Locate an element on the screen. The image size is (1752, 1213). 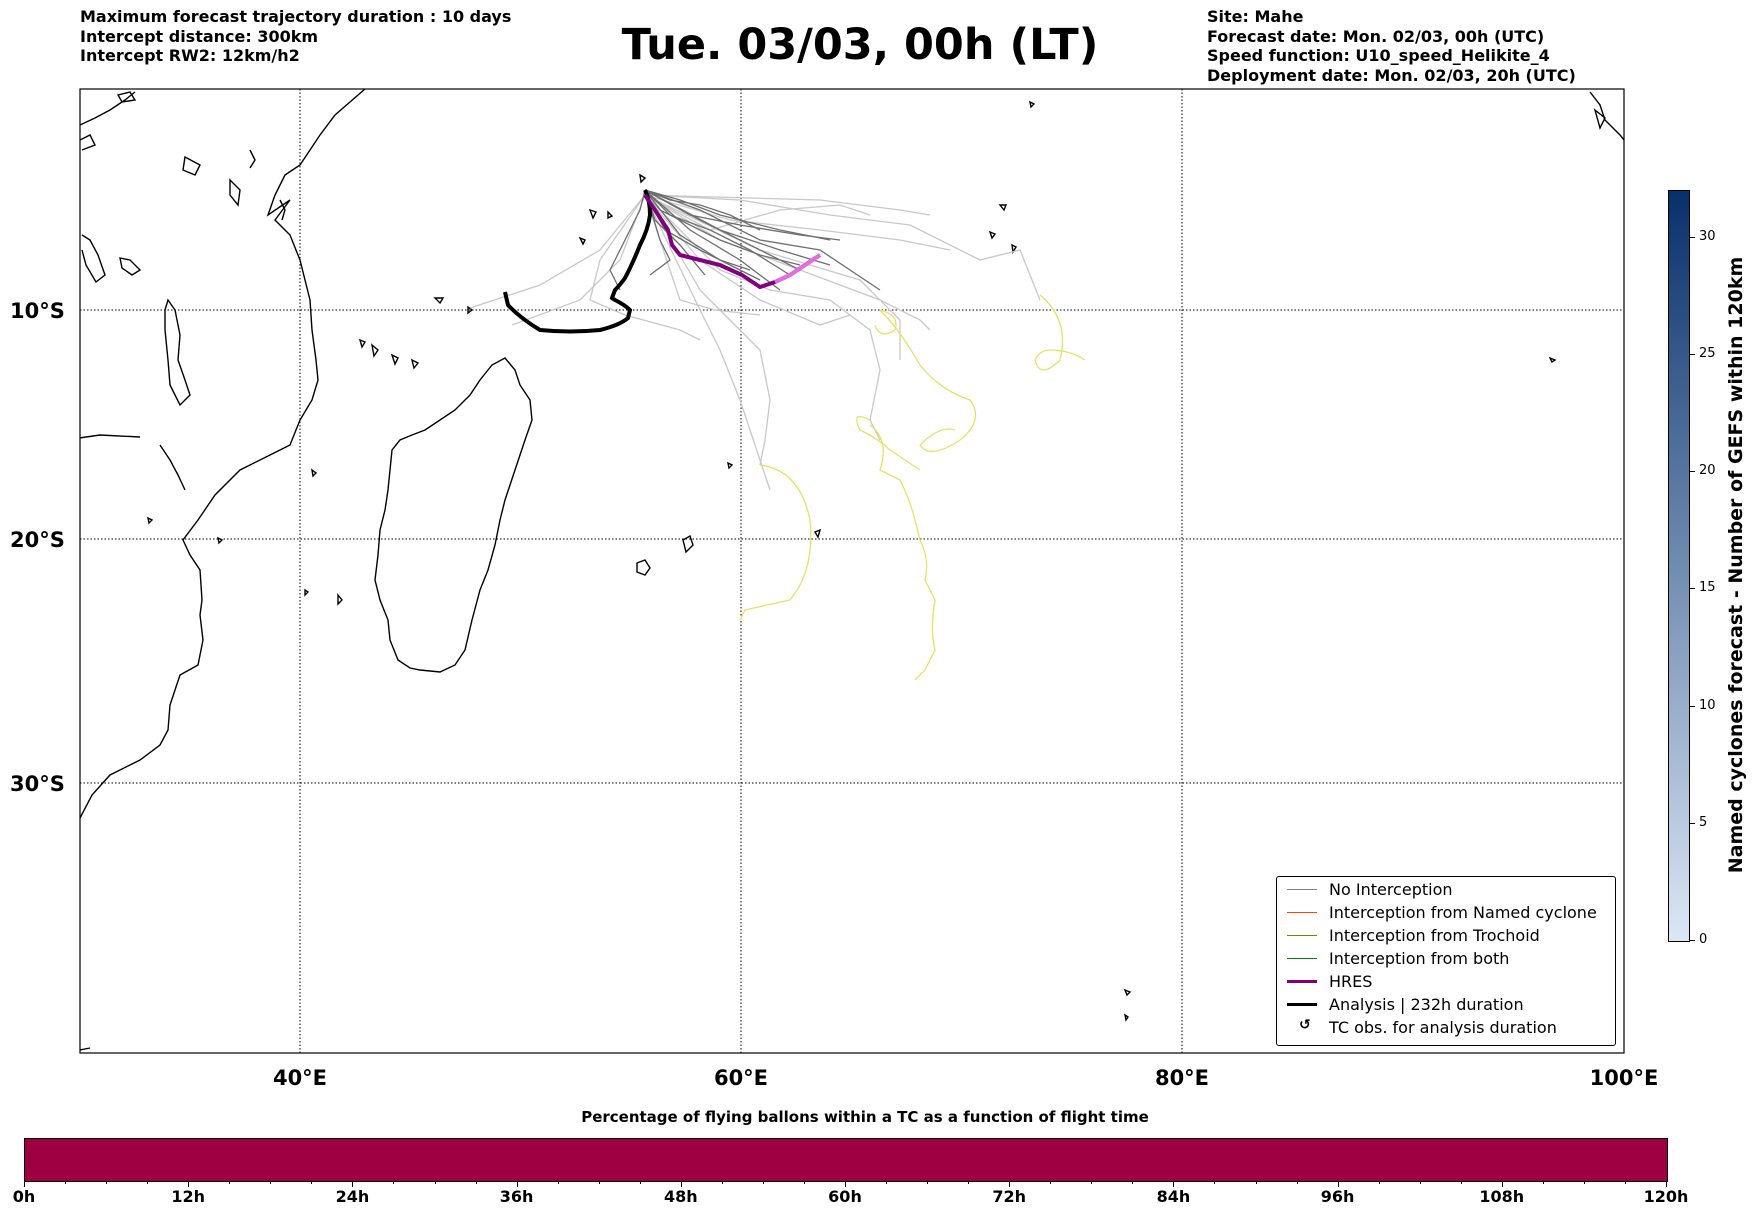
flight-time-tick-label: 120h is located at coordinates (1666, 1196).